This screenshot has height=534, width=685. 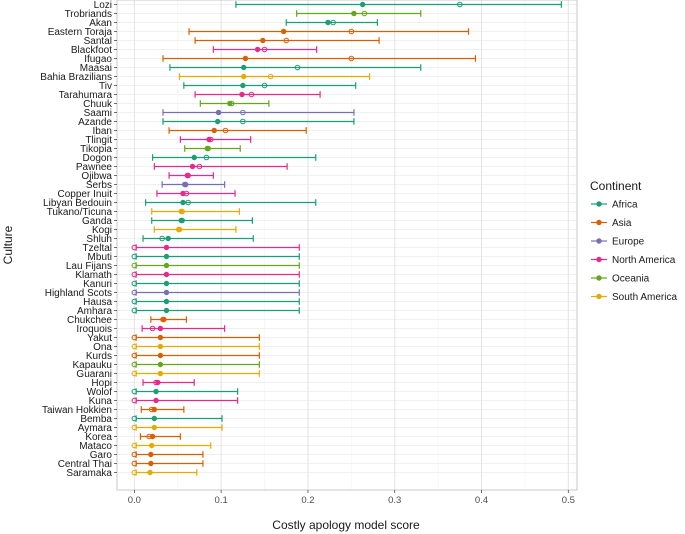 I want to click on y-tick-label: Shluh, so click(x=99, y=239).